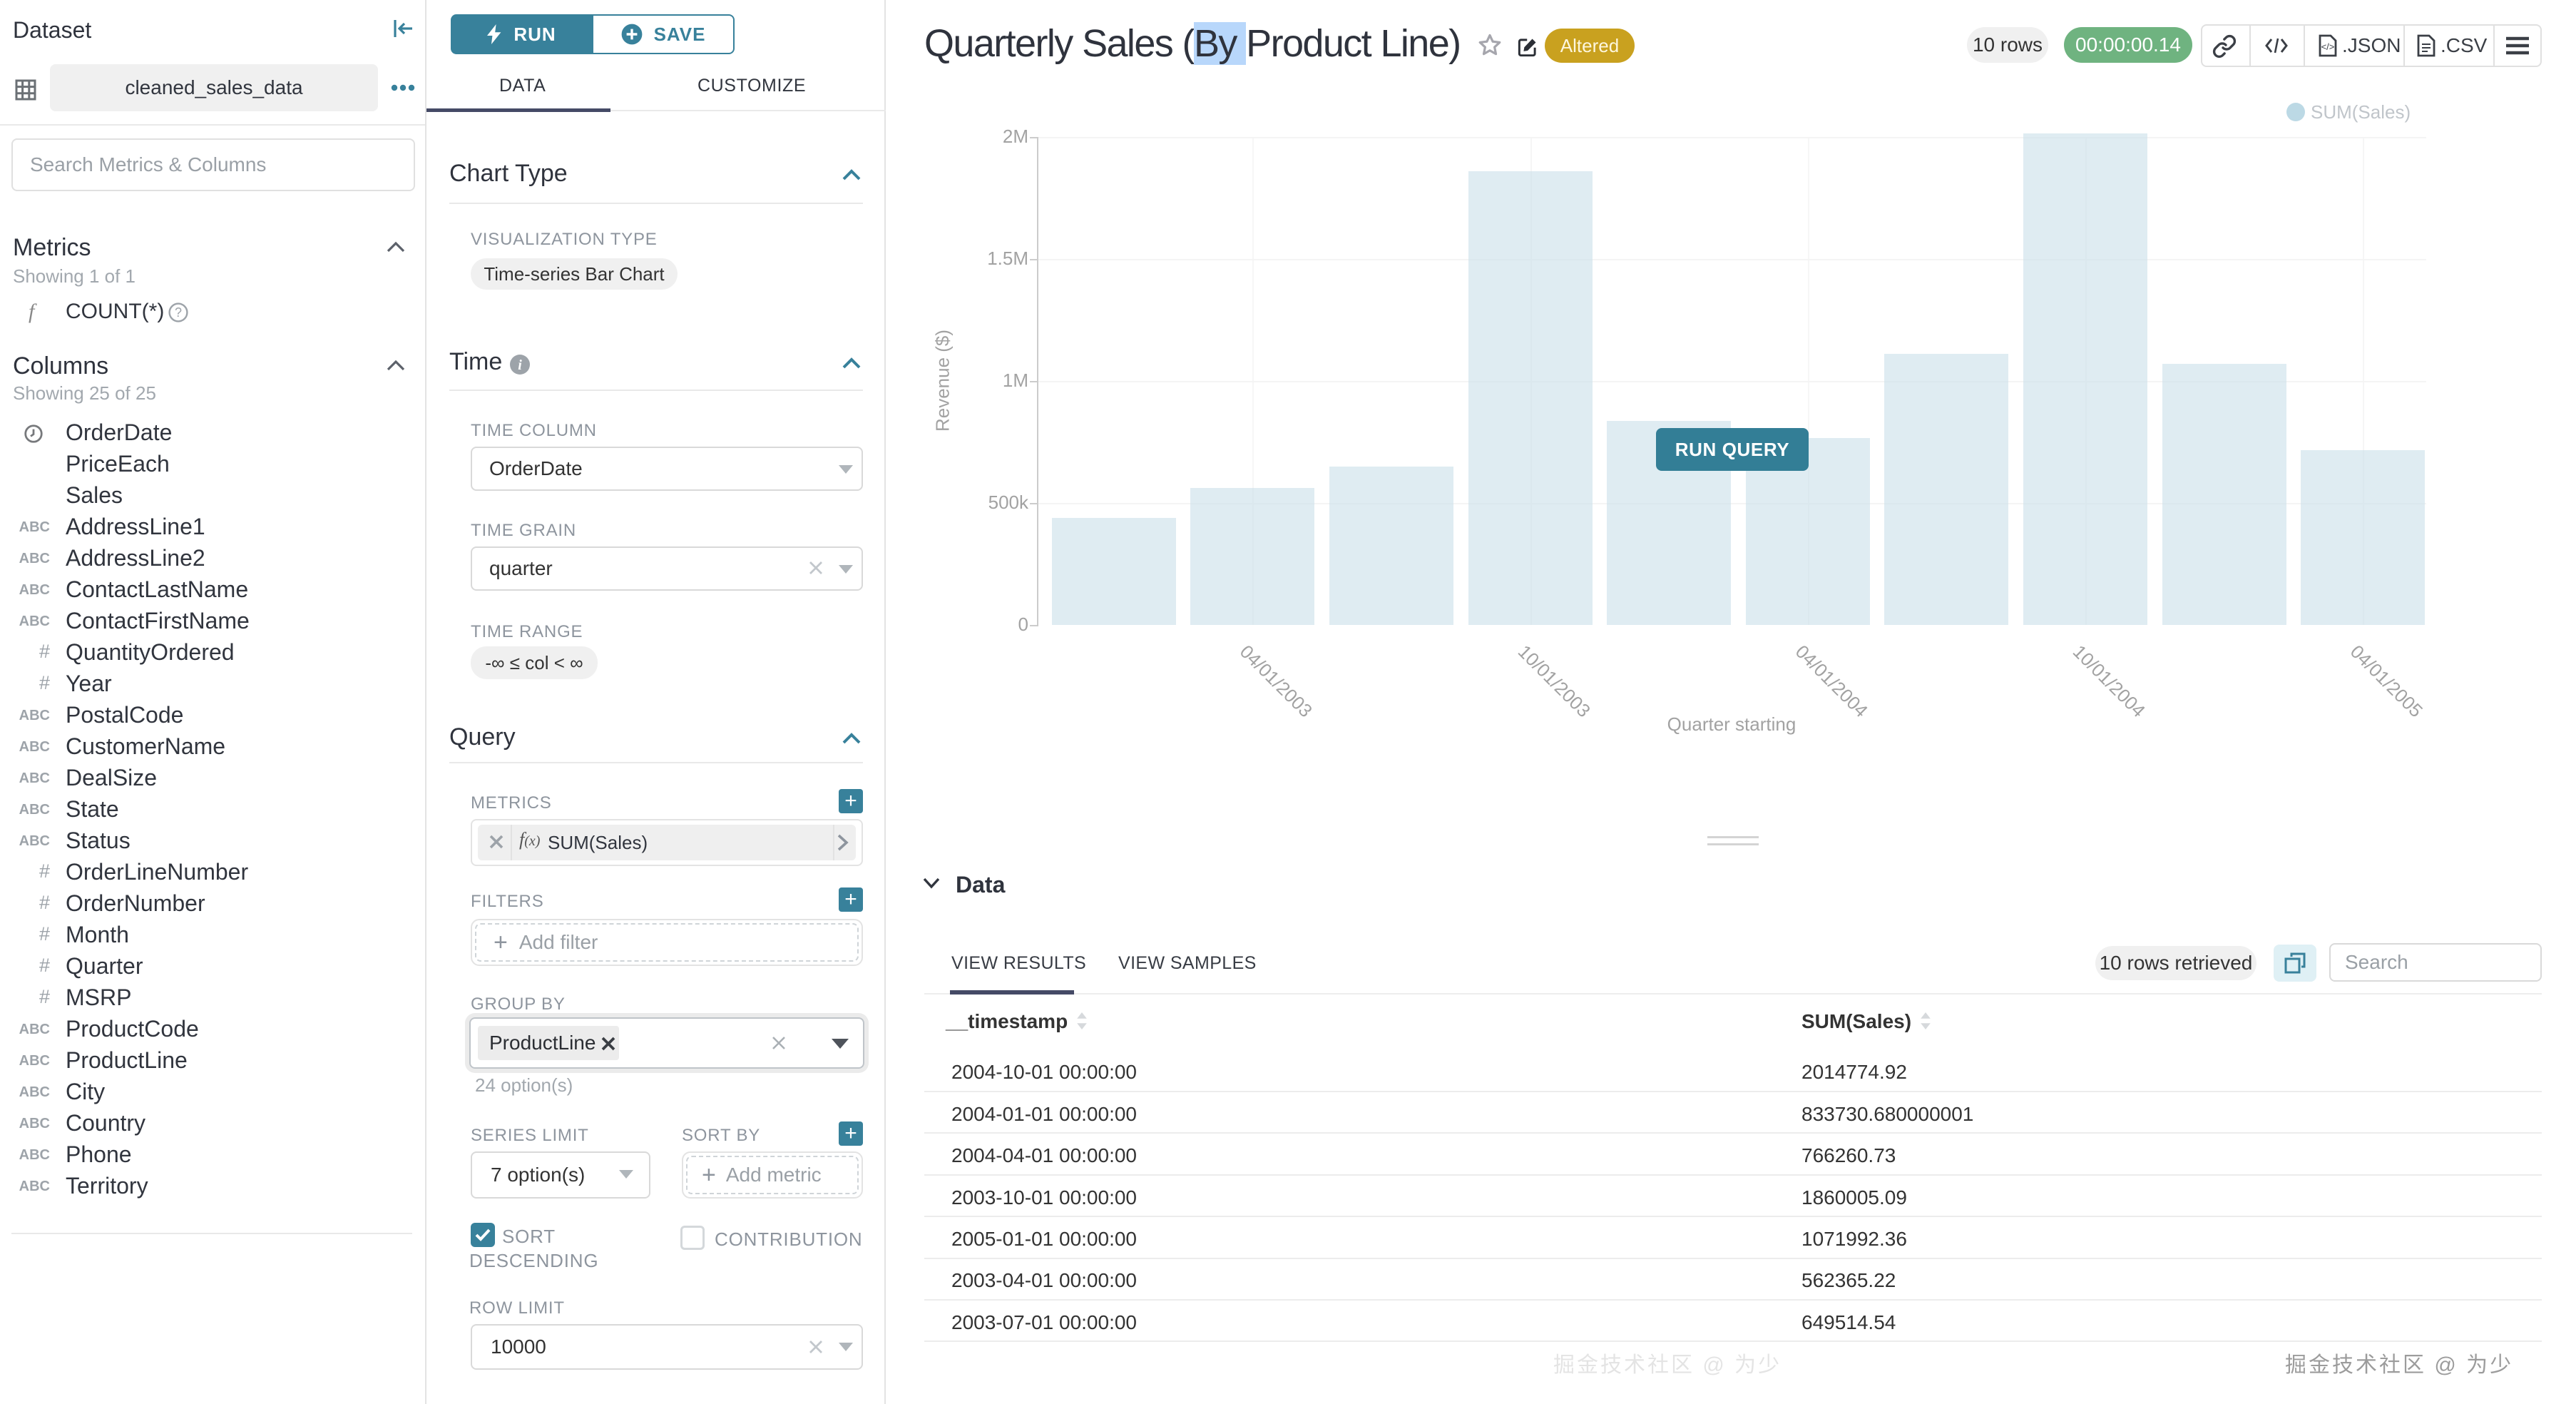 This screenshot has width=2576, height=1404. Describe the element at coordinates (520, 365) in the screenshot. I see `svg-text: i` at that location.